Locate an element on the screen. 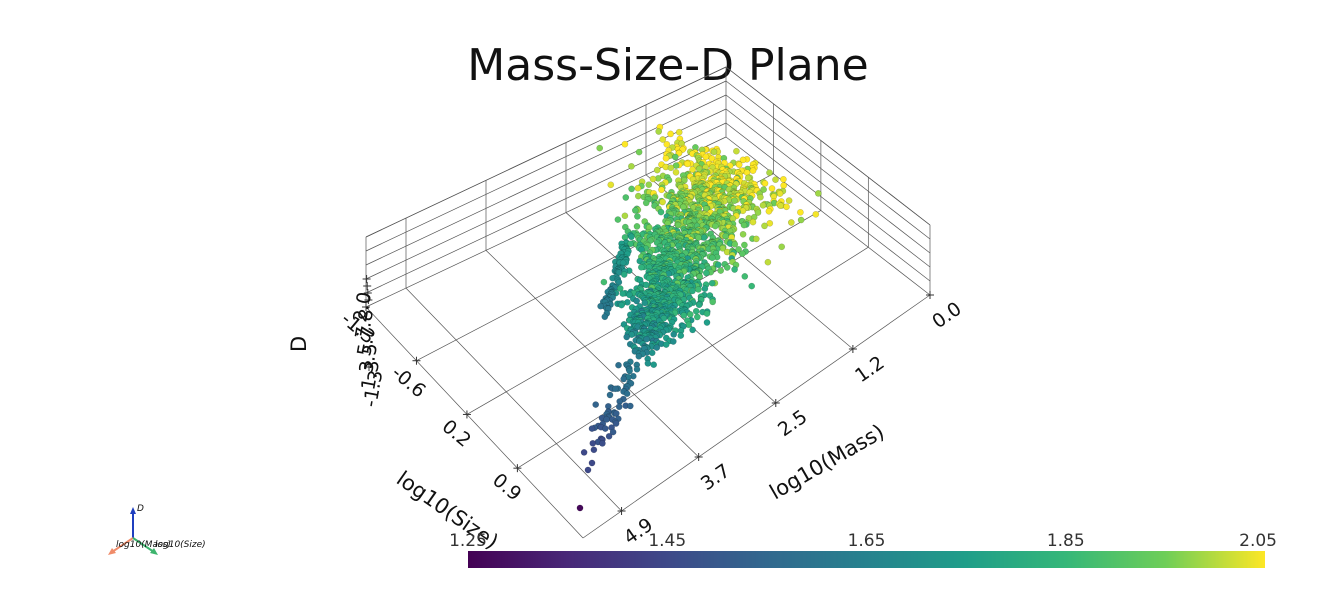 Image resolution: width=1336 pixels, height=600 pixels. colorbar-tick-label: 1.85 is located at coordinates (1066, 541).